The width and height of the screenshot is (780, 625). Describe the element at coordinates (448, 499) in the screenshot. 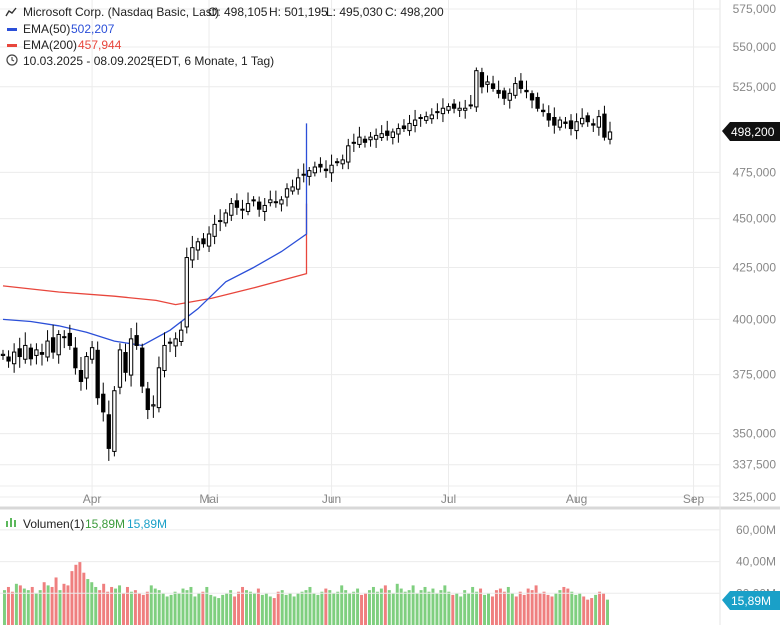

I see `month-label: Jul` at that location.